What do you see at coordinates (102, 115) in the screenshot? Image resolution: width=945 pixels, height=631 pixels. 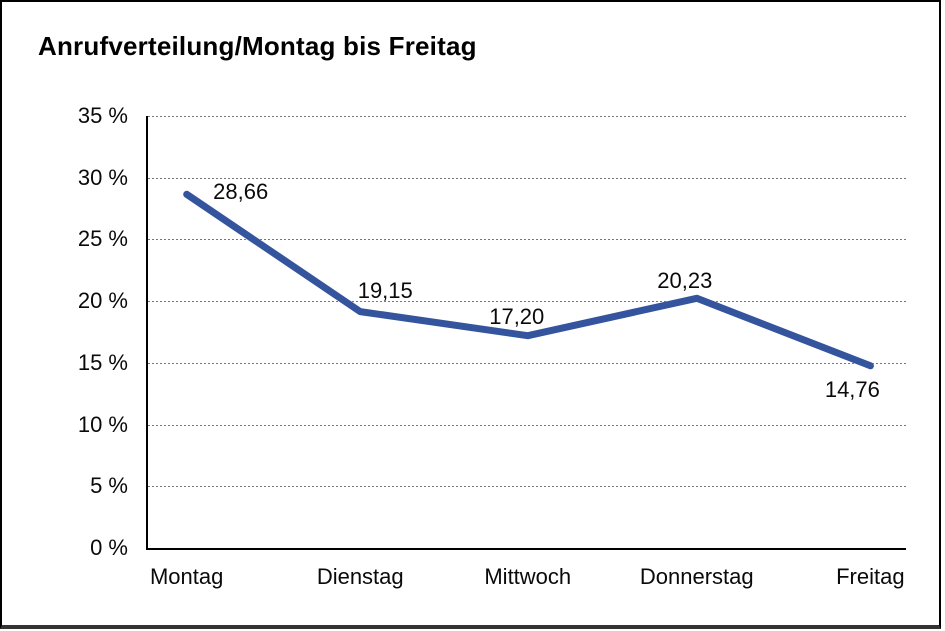 I see `y-axis-label: 35 %` at bounding box center [102, 115].